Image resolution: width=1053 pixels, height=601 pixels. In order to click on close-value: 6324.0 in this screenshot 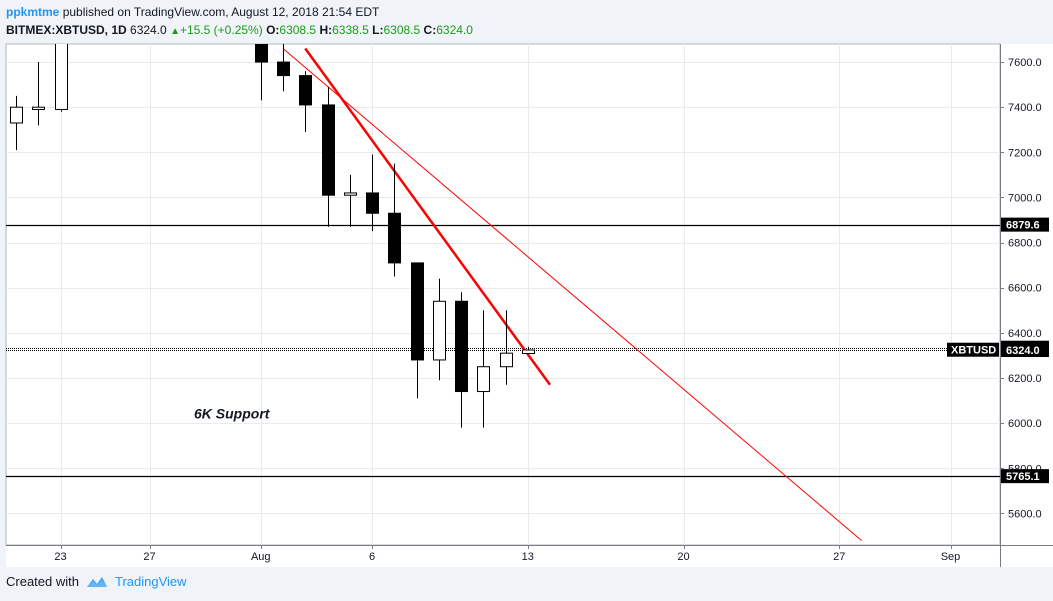, I will do `click(454, 30)`.